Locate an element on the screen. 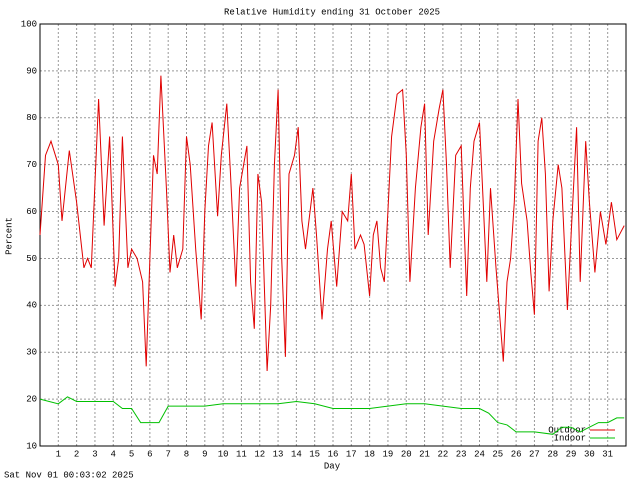 This screenshot has width=640, height=480. x-tick-label: 6 is located at coordinates (149, 454).